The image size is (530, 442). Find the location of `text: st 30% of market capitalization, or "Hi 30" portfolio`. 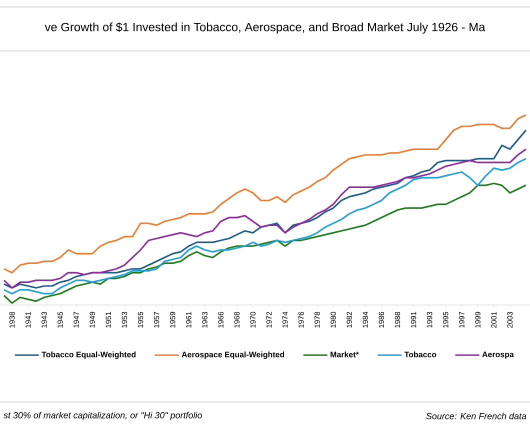

text: st 30% of market capitalization, or "Hi 30" portfolio is located at coordinates (103, 416).